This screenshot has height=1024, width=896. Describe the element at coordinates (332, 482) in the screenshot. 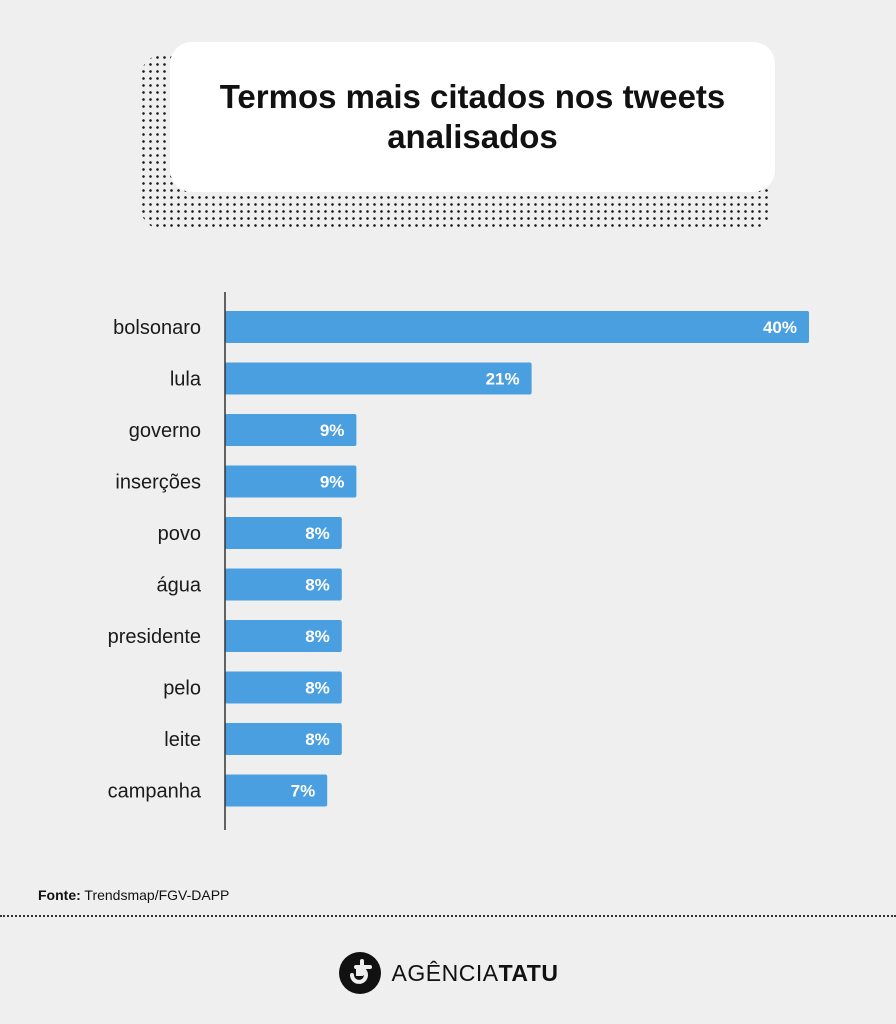

I see `bar-value-label-3: 9%` at that location.